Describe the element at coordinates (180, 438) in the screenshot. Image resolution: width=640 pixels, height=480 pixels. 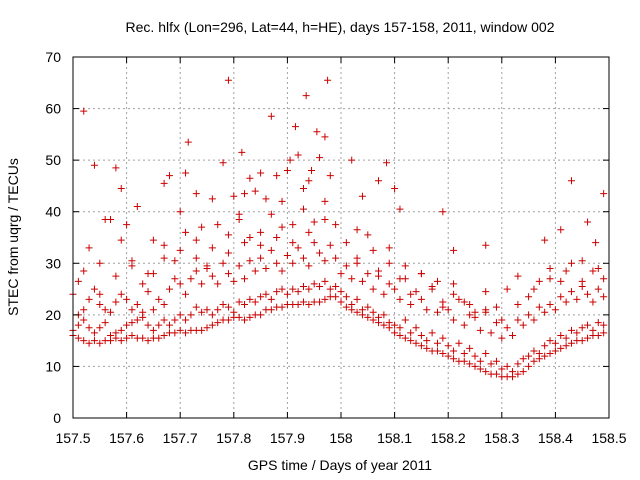
I see `x-tick-label: 157.7` at that location.